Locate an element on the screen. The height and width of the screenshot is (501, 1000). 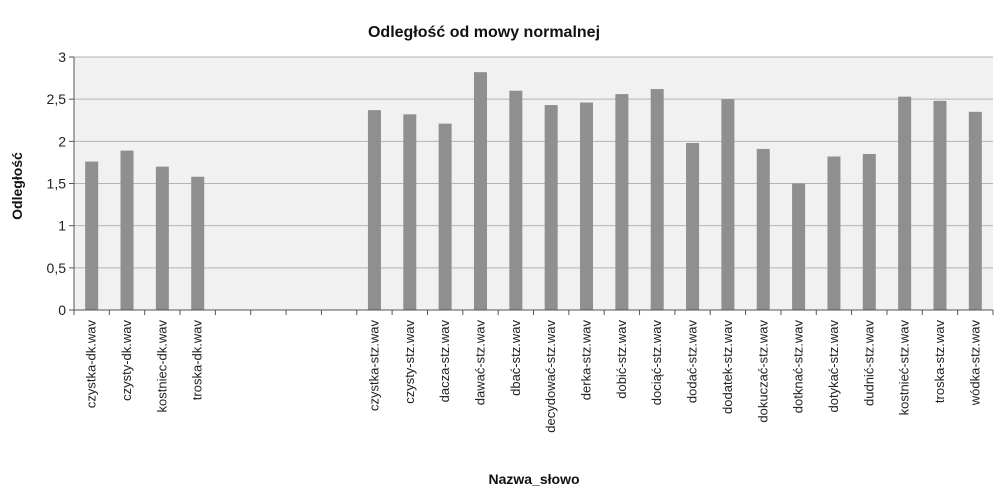
x-tick-label: kostniec-dk.wav is located at coordinates (161, 366).